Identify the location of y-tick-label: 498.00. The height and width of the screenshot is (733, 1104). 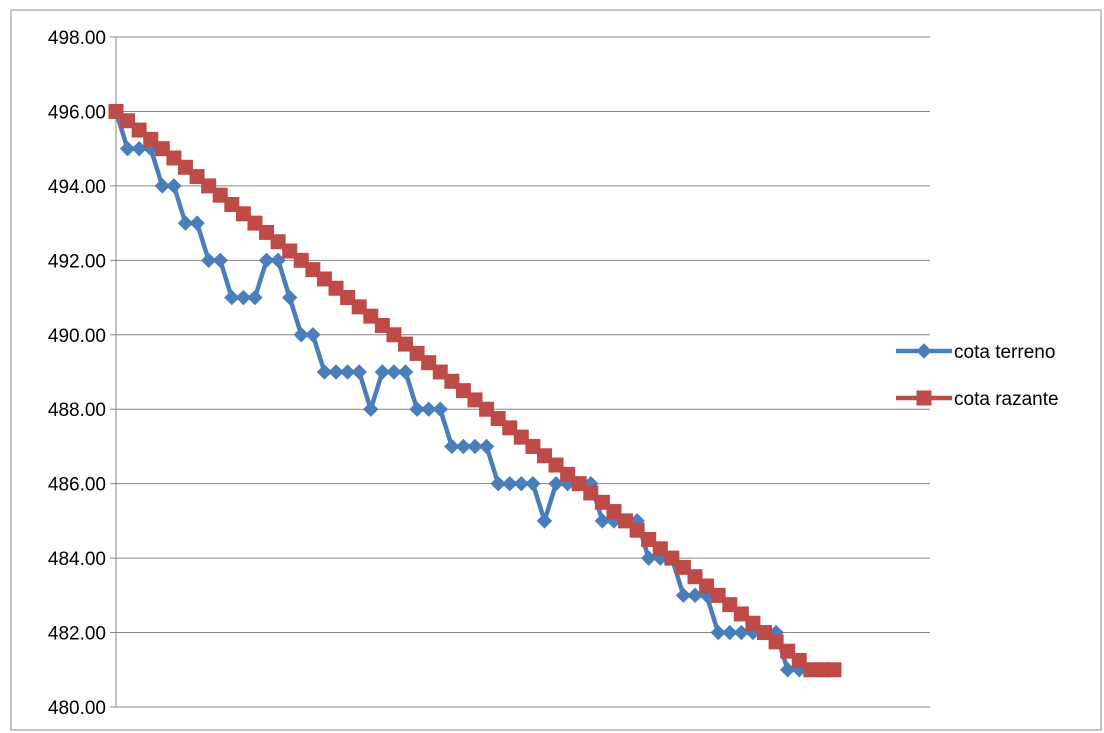
(77, 38).